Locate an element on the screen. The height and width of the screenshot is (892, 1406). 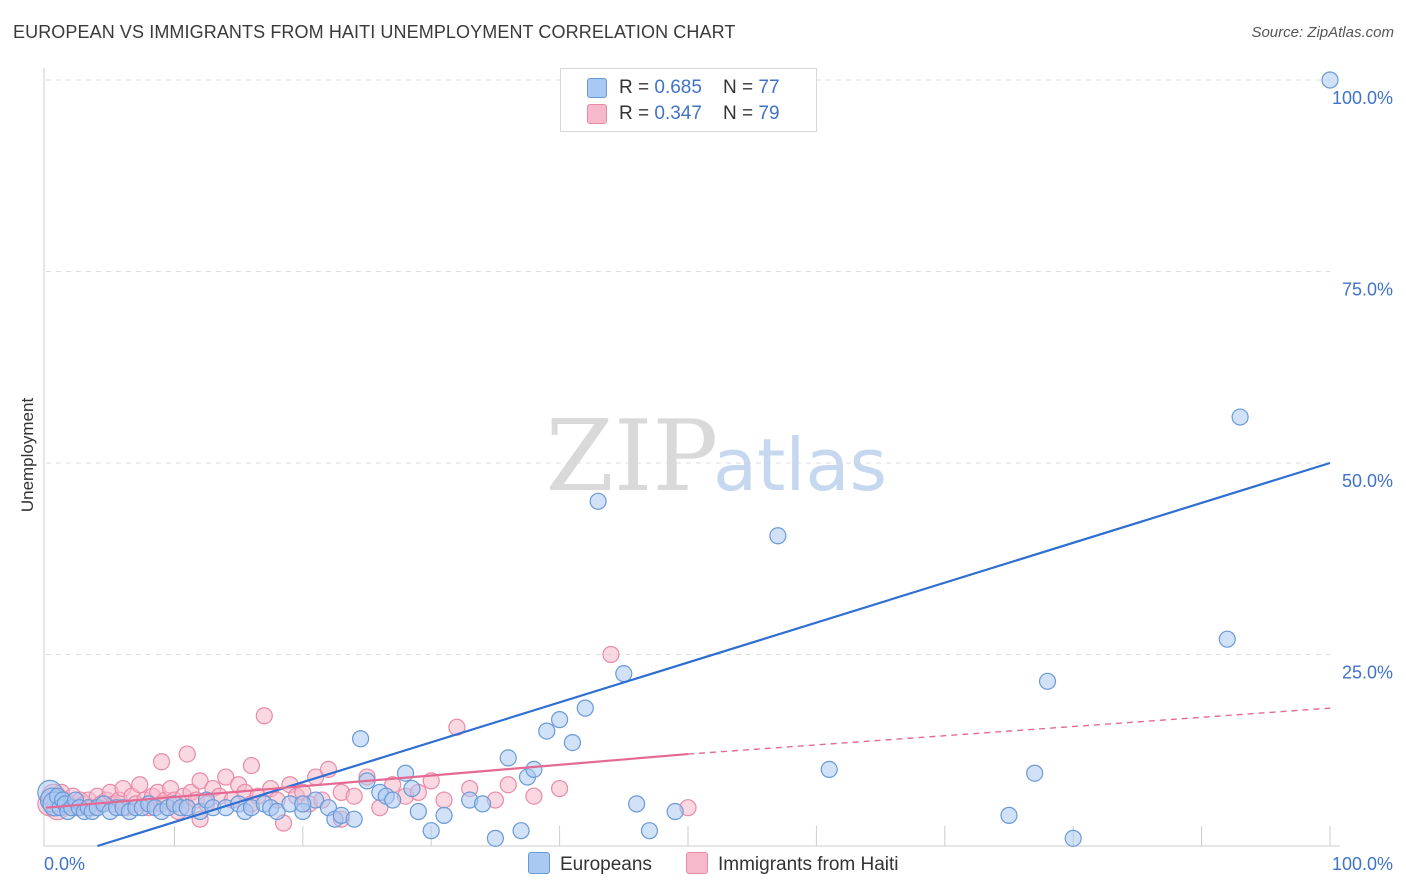
haiti-trend-line is located at coordinates (367, 780).